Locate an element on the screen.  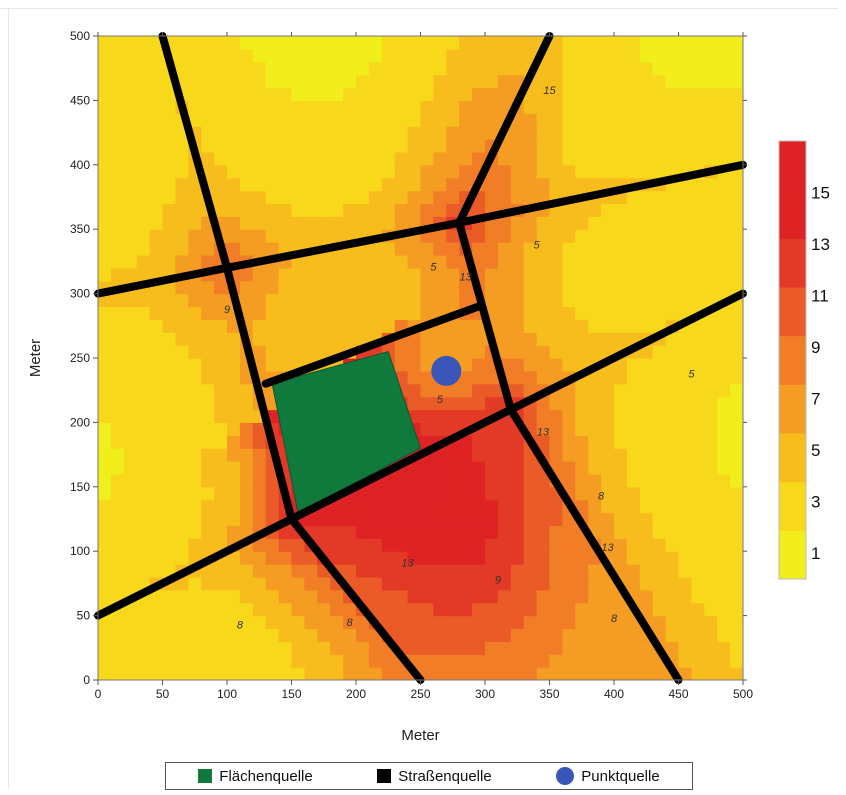
frame-top-border is located at coordinates (419, 8).